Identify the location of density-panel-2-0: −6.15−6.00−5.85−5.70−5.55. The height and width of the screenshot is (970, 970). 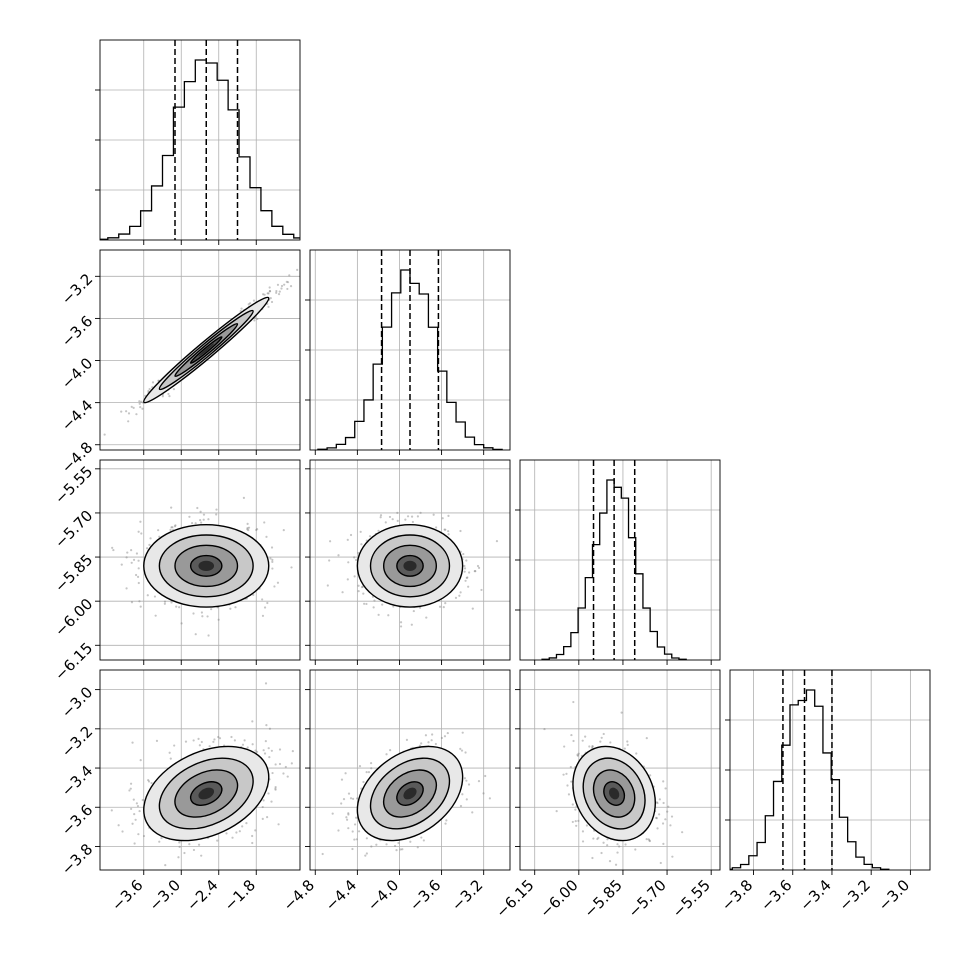
(176, 571).